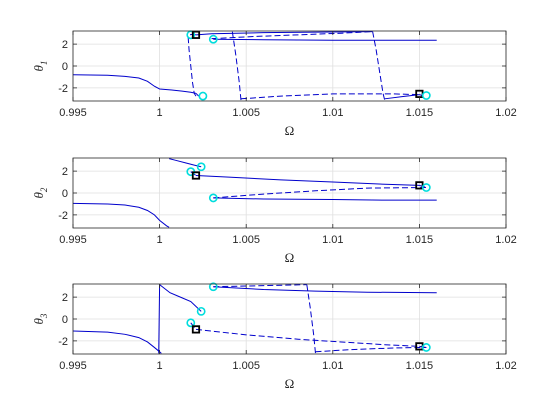 The height and width of the screenshot is (420, 560). I want to click on y-axis-label: θ3, so click(40, 318).